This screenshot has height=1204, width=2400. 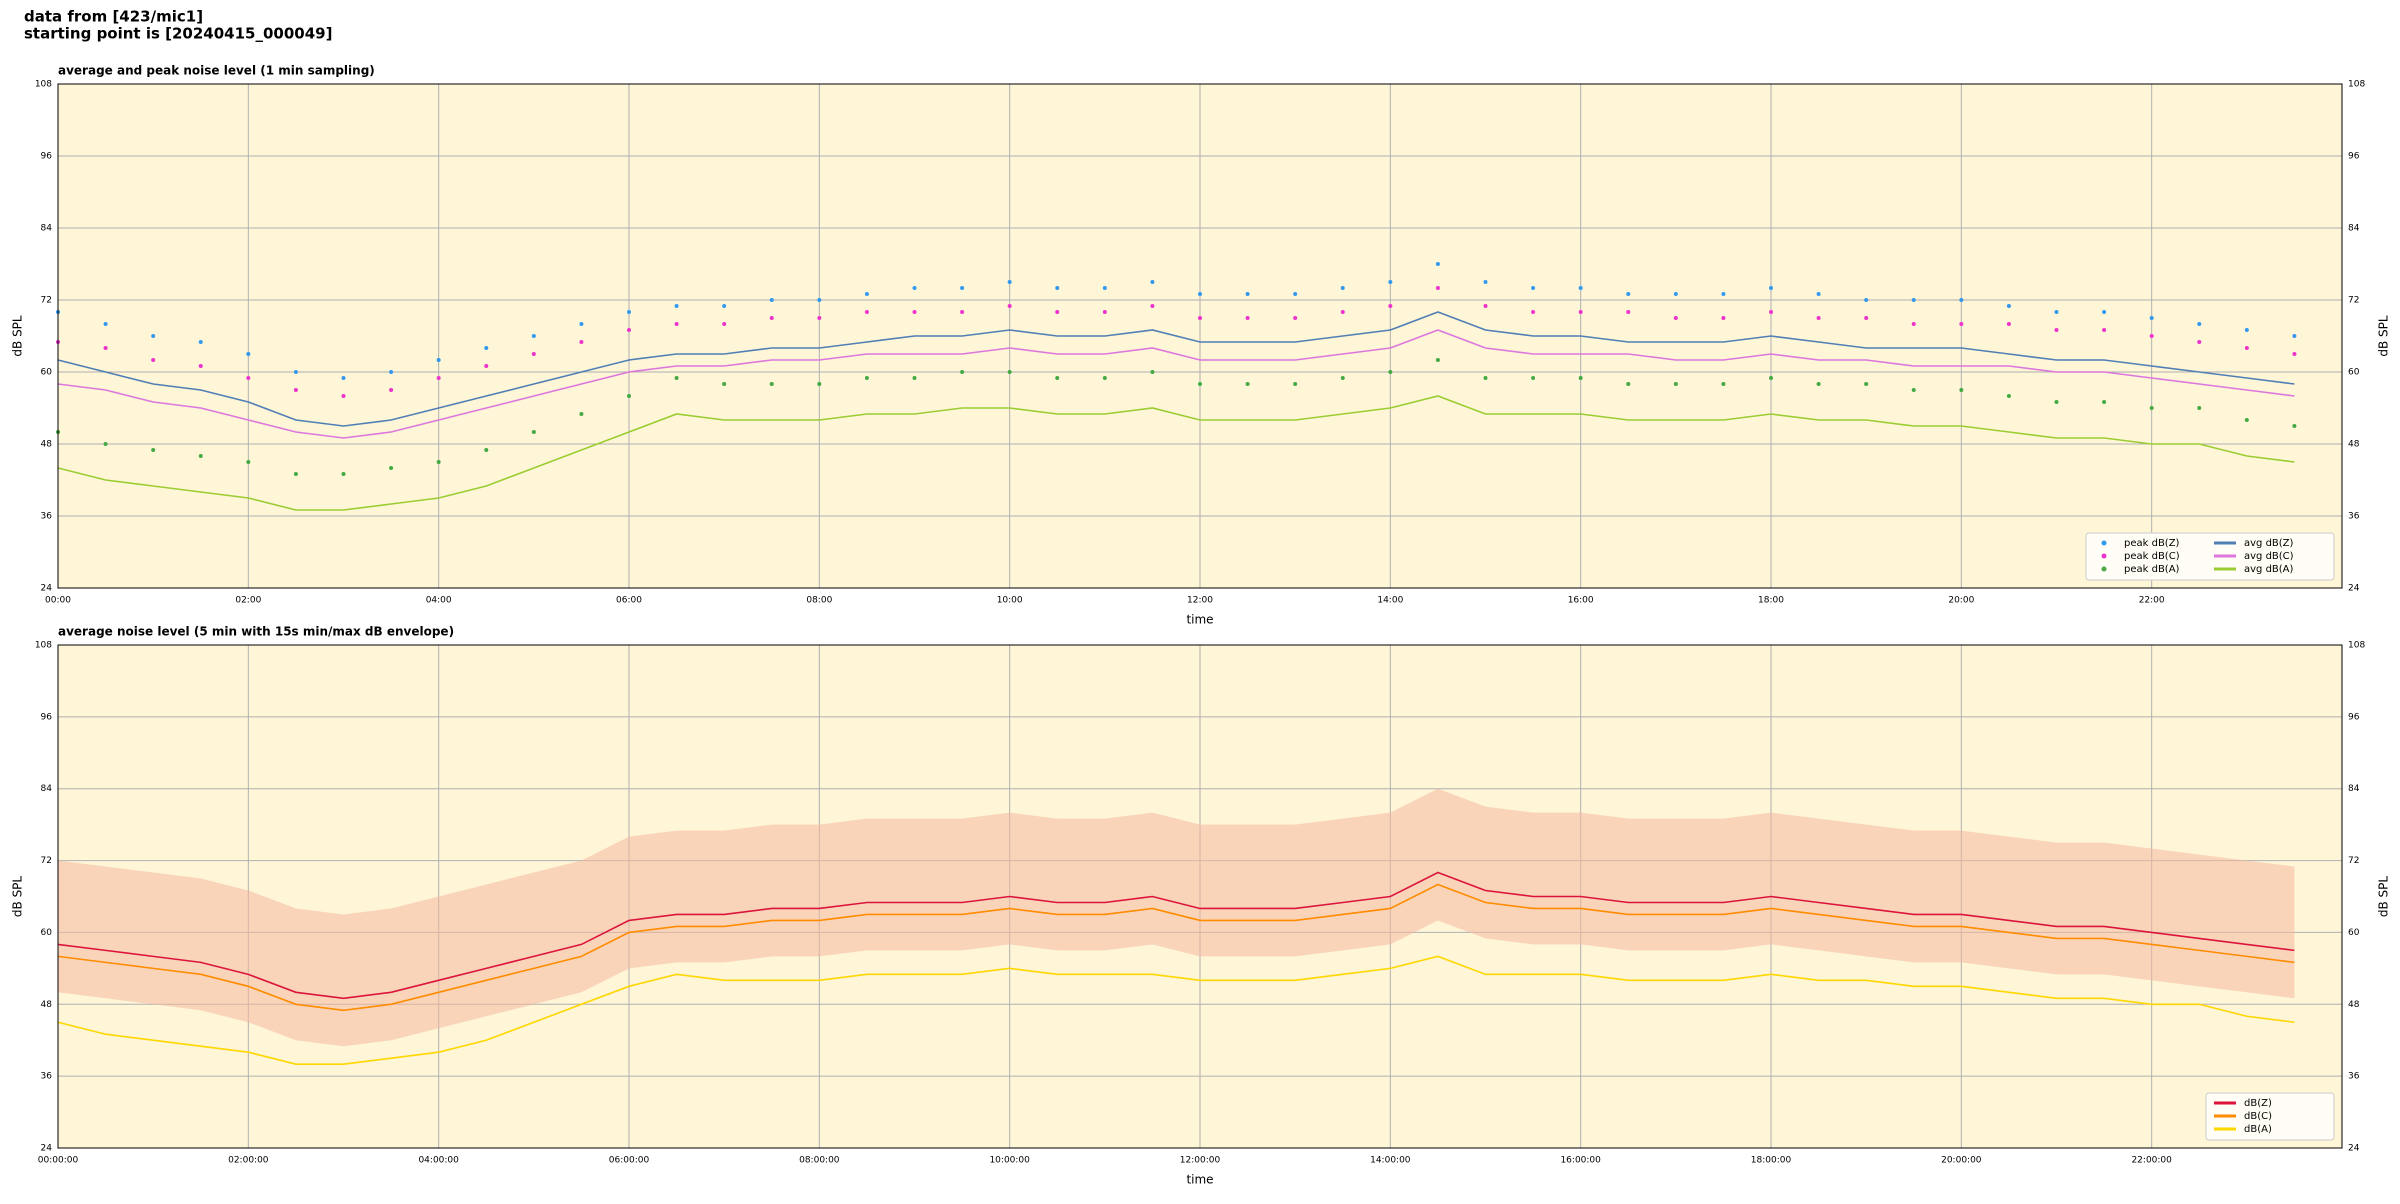 What do you see at coordinates (1009, 1161) in the screenshot?
I see `x-tick-label: 10:00:00` at bounding box center [1009, 1161].